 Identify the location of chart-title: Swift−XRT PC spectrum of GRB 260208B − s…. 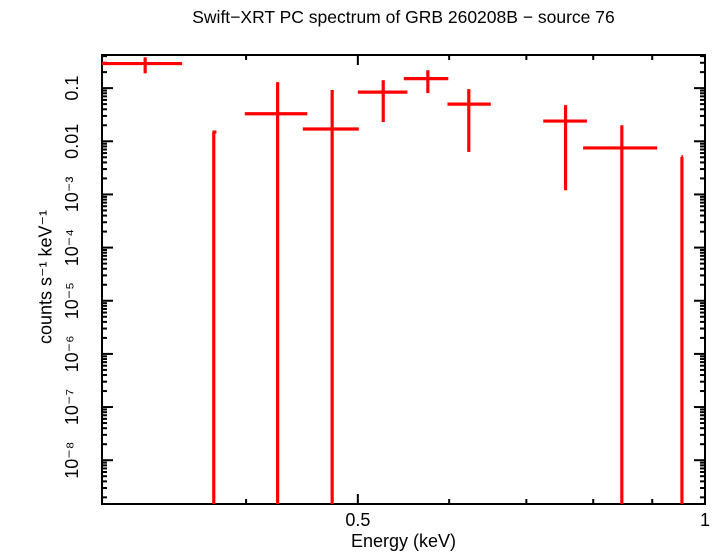
(403, 17).